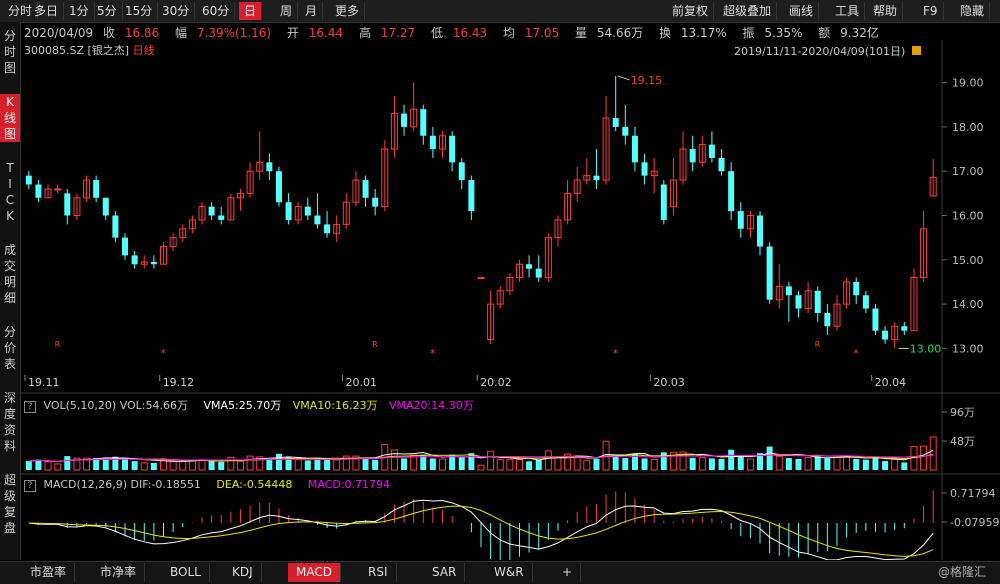  Describe the element at coordinates (216, 11) in the screenshot. I see `period-tab-6: 60分` at that location.